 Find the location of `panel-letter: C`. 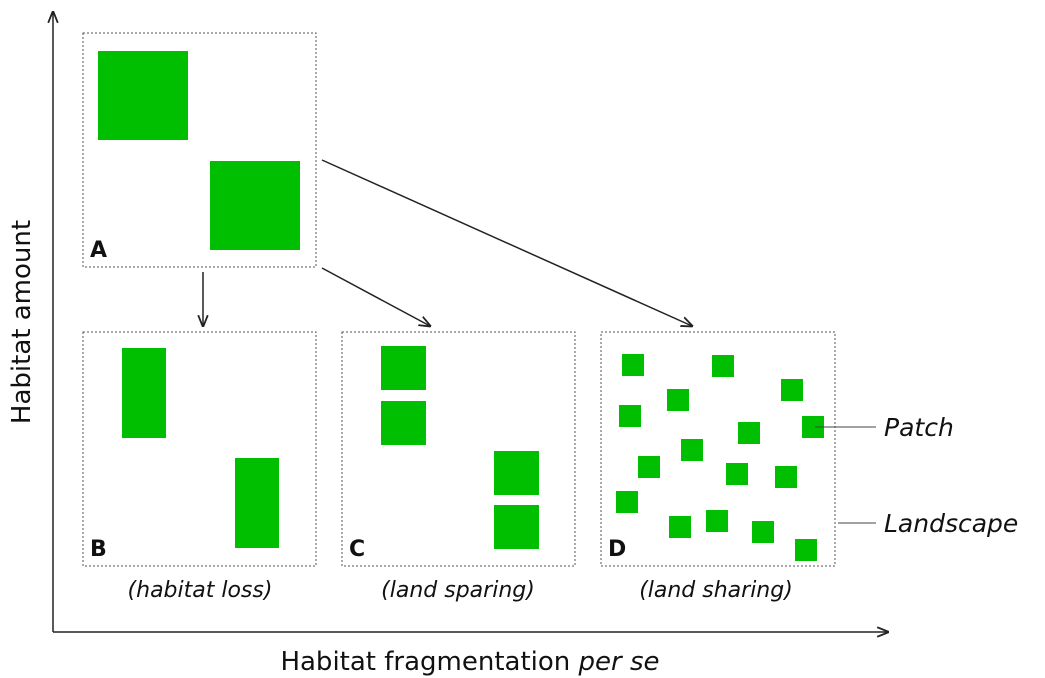

panel-letter: C is located at coordinates (357, 549).